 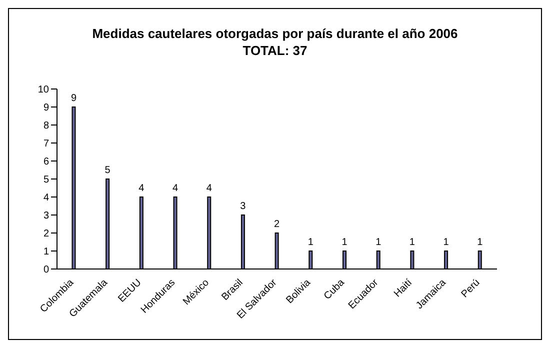 I want to click on y-tick-label: 4, so click(x=46, y=198).